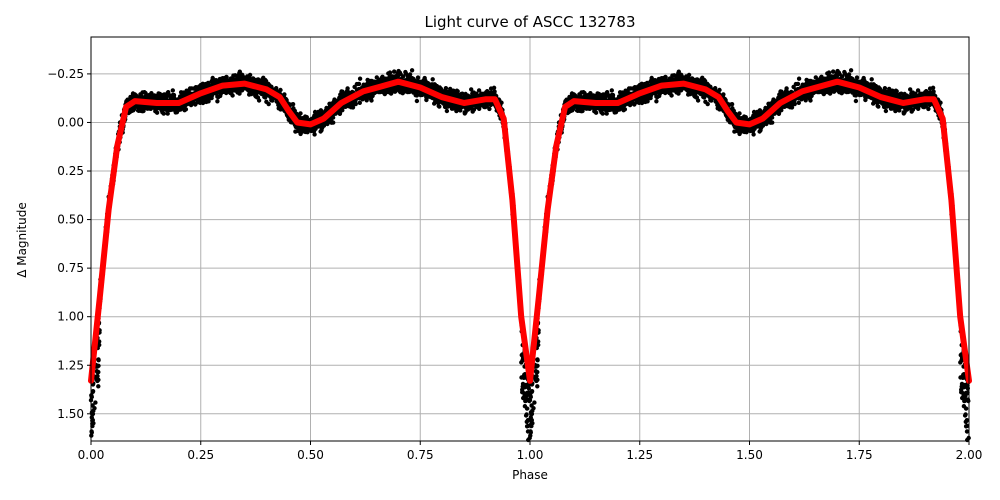  What do you see at coordinates (70, 317) in the screenshot?
I see `y-tick-label: 1.00` at bounding box center [70, 317].